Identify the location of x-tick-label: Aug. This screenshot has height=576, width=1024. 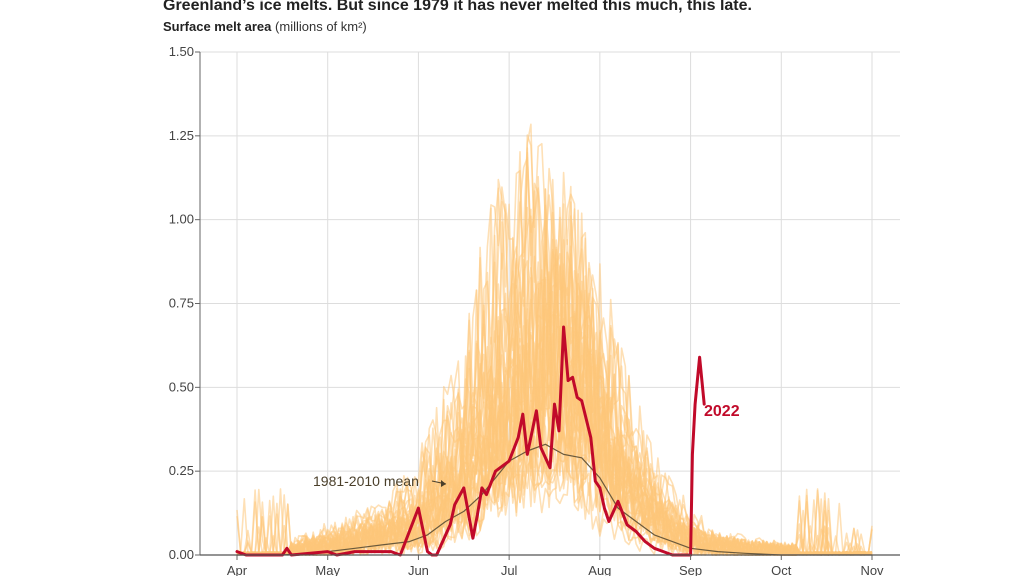
(599, 569).